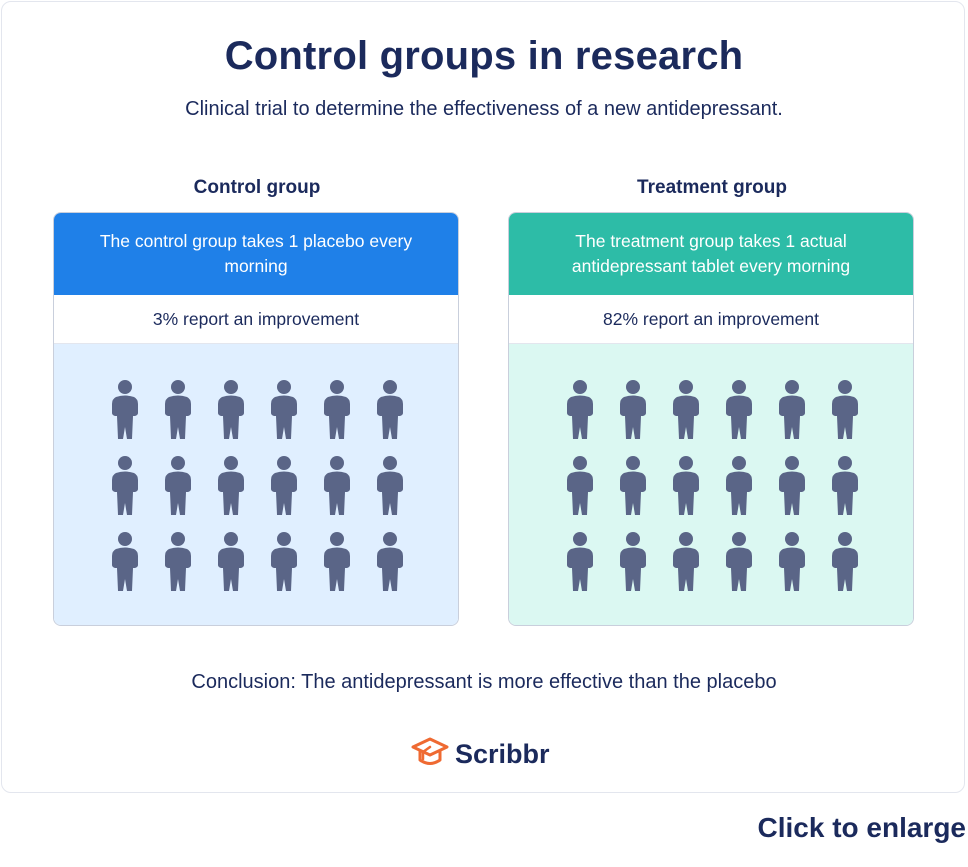 The height and width of the screenshot is (867, 968). What do you see at coordinates (712, 187) in the screenshot?
I see `treatment-group-label: Treatment group` at bounding box center [712, 187].